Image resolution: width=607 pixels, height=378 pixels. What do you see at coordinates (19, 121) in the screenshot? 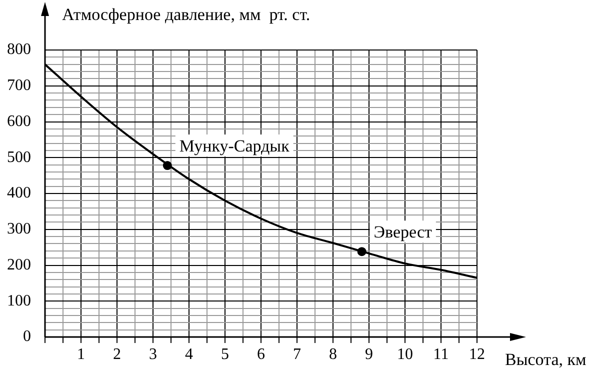
I see `y-tick-label: 600` at bounding box center [19, 121].